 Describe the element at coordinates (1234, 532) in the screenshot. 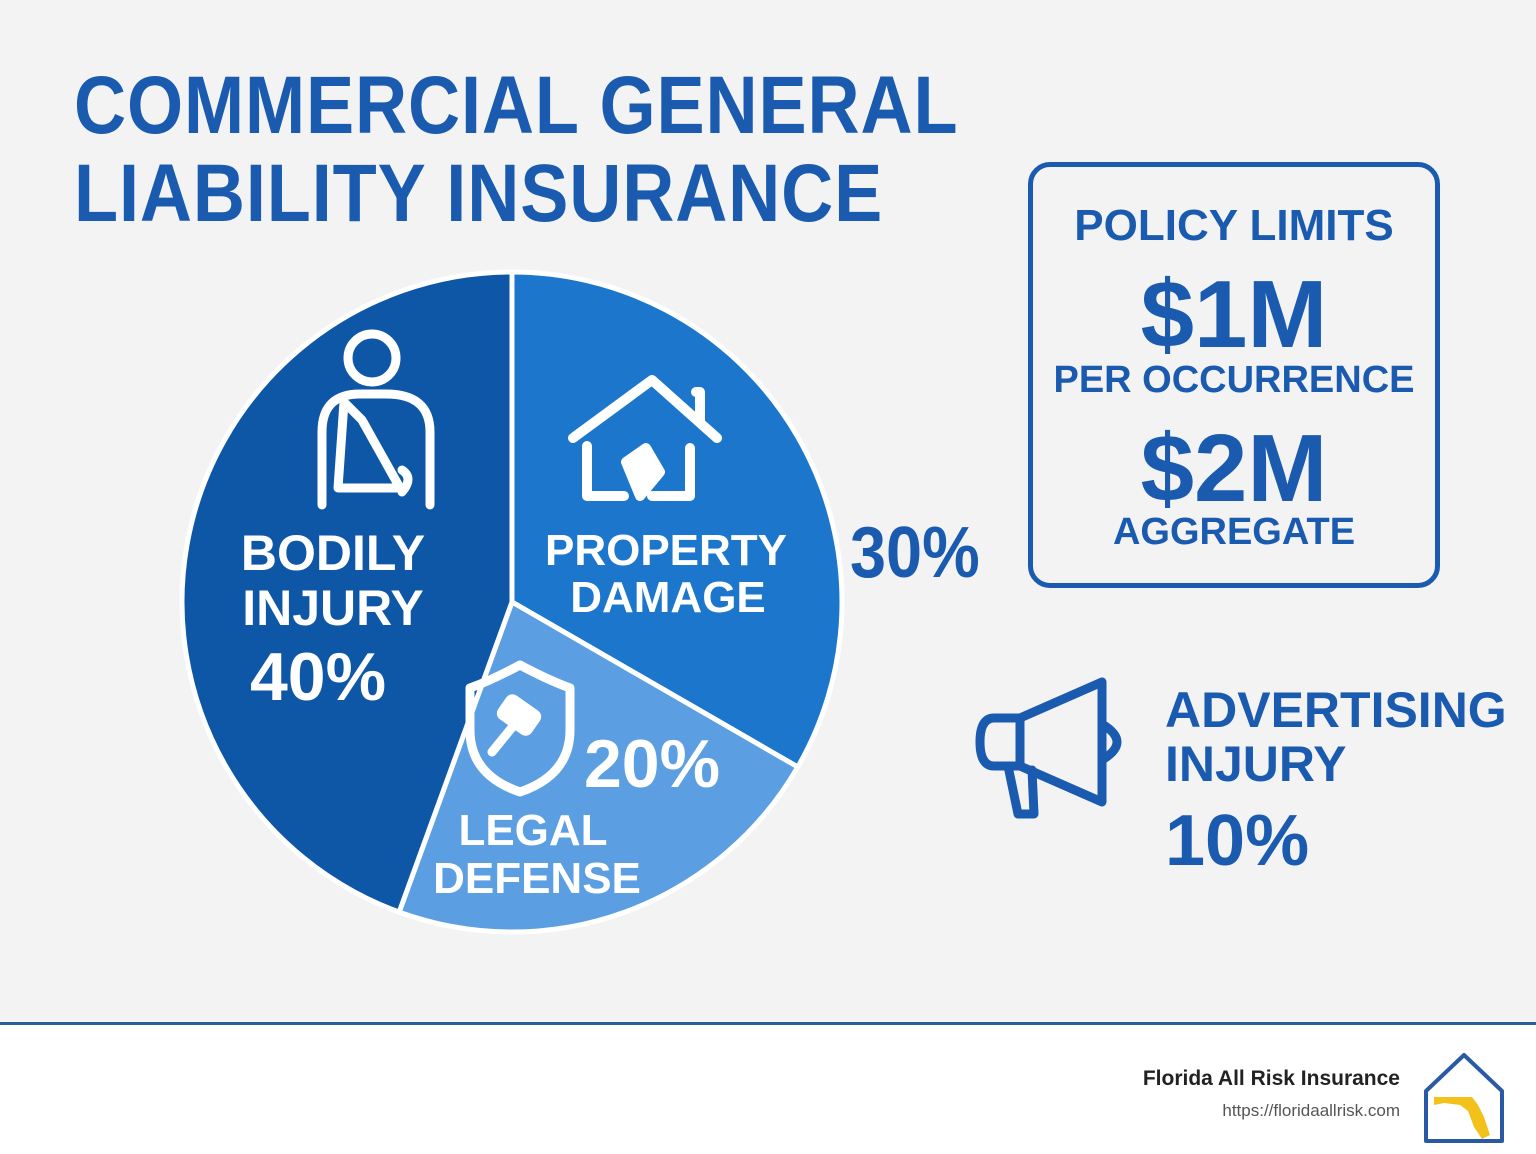

I see `aggregate-label: AGGREGATE` at that location.